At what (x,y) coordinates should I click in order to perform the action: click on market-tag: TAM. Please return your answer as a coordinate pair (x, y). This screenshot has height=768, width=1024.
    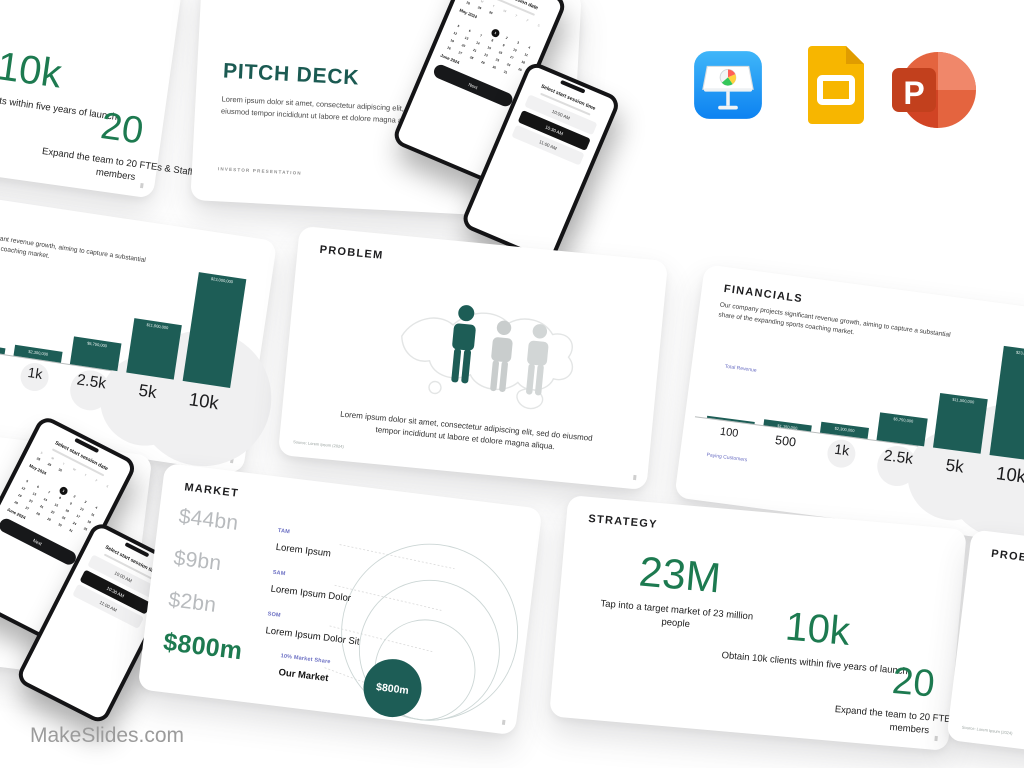
    Looking at the image, I should click on (284, 531).